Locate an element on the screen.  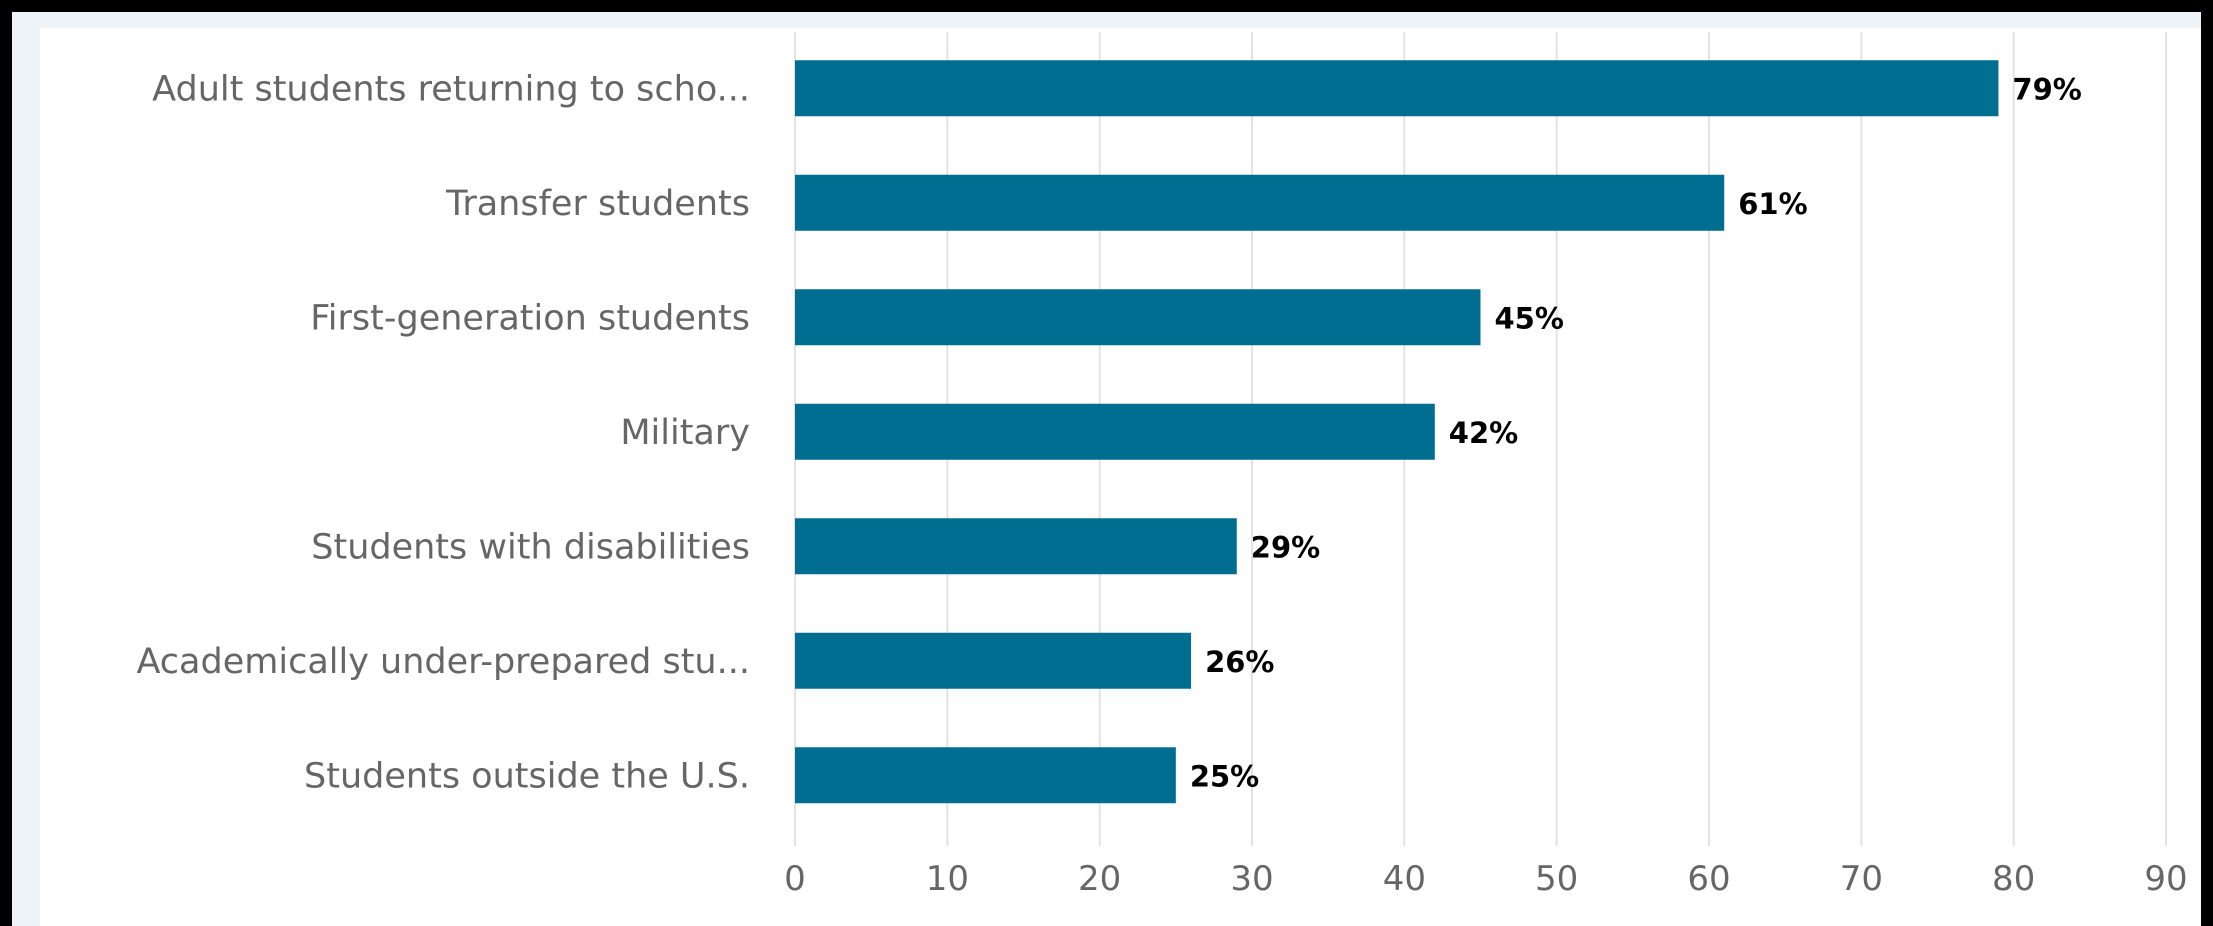
data-label: 25% is located at coordinates (1224, 776).